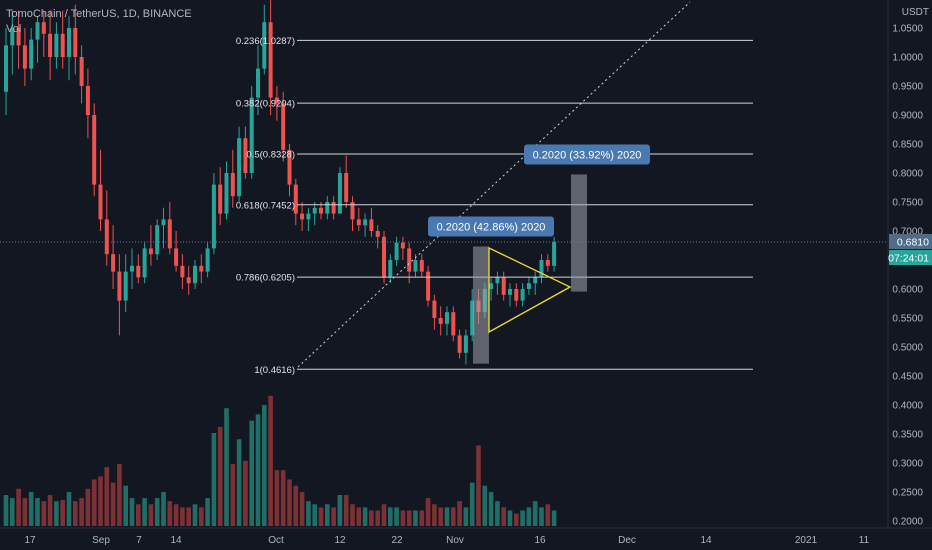 Image resolution: width=932 pixels, height=550 pixels. What do you see at coordinates (910, 258) in the screenshot?
I see `countdown-tag` at bounding box center [910, 258].